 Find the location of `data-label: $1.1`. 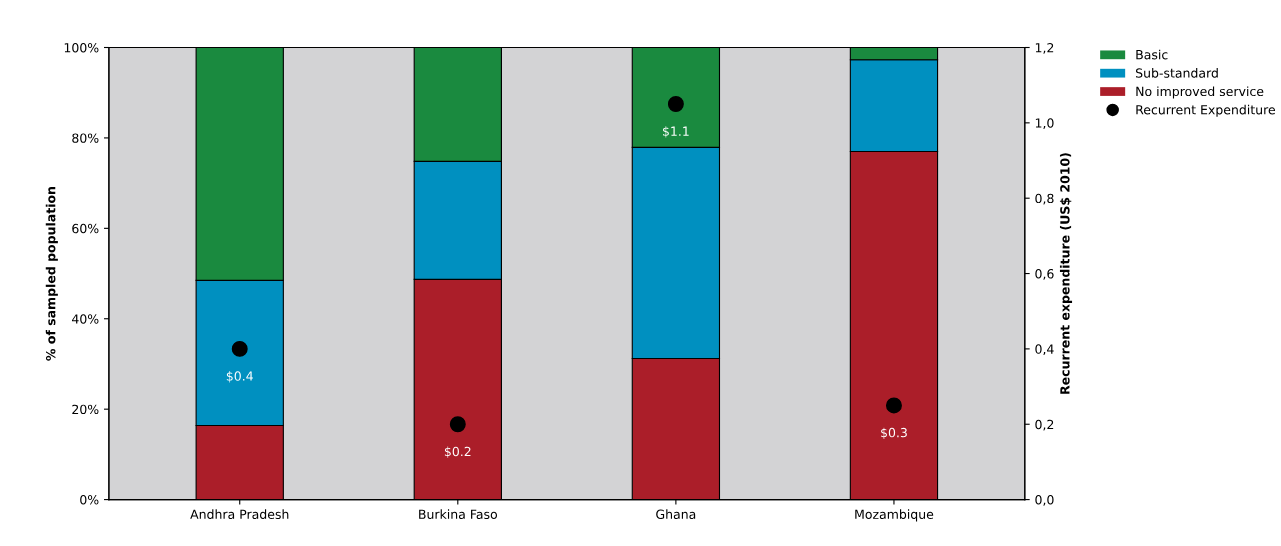

data-label: $1.1 is located at coordinates (676, 132).